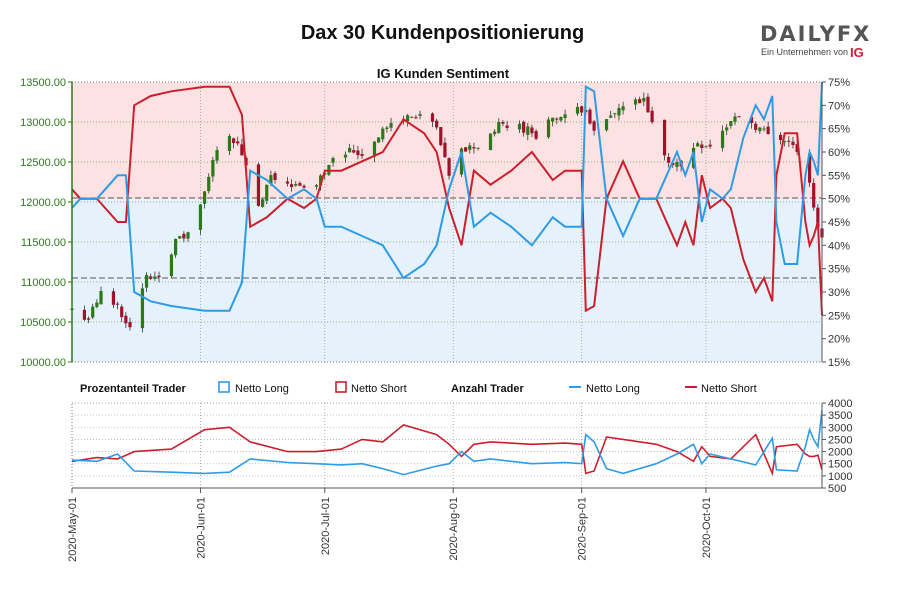 This screenshot has width=900, height=600. What do you see at coordinates (840, 428) in the screenshot?
I see `count-tick-label: 3000` at bounding box center [840, 428].